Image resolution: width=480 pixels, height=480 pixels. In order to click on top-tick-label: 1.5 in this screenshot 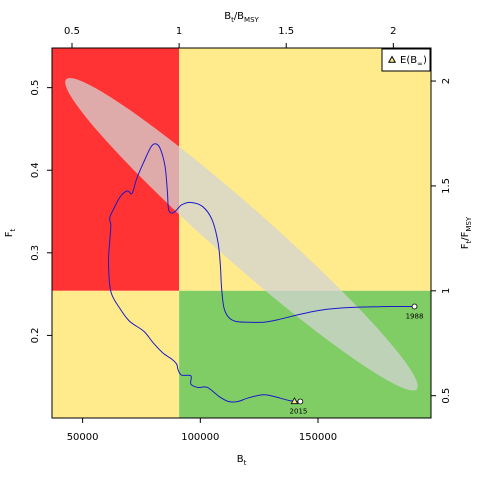, I will do `click(286, 31)`.